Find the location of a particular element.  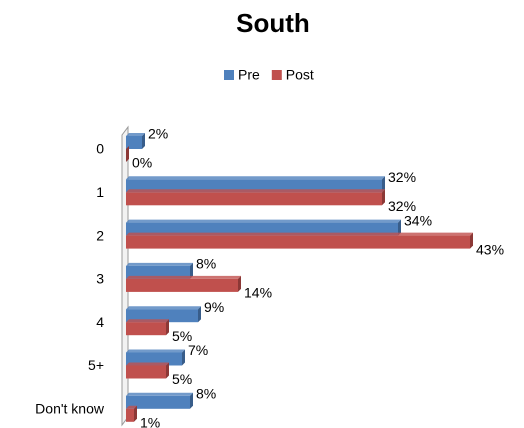

data-label: 2% is located at coordinates (158, 134).